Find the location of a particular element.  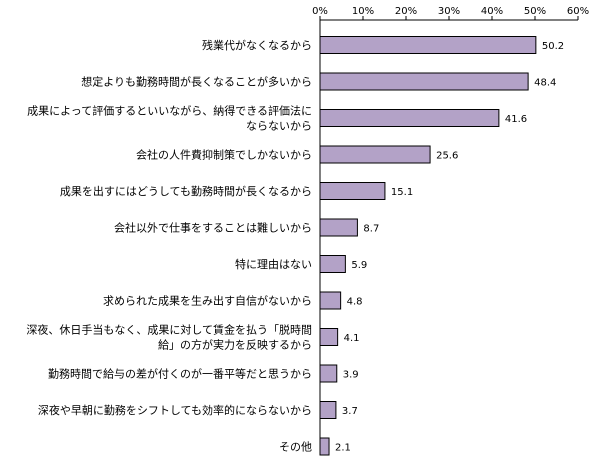

category-label: 特に理由はない is located at coordinates (273, 264).